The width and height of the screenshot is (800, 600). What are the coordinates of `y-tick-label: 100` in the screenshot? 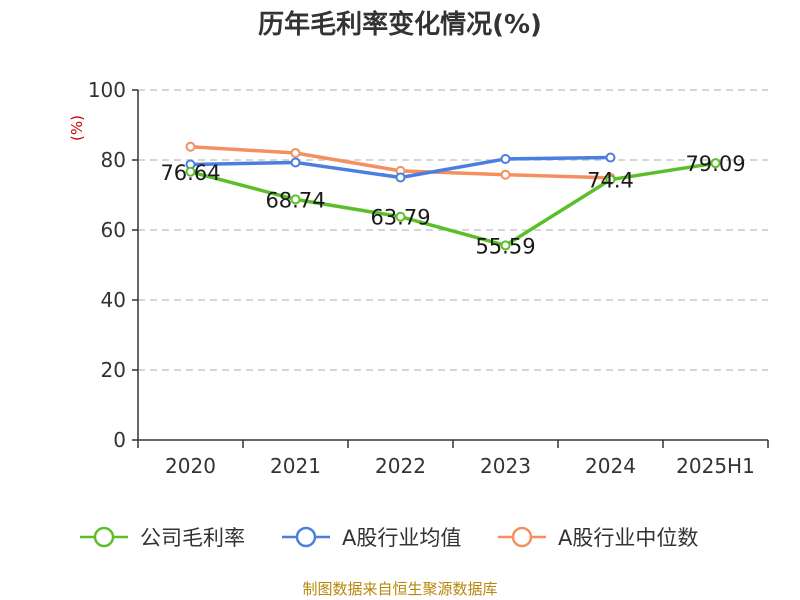 It's located at (107, 90).